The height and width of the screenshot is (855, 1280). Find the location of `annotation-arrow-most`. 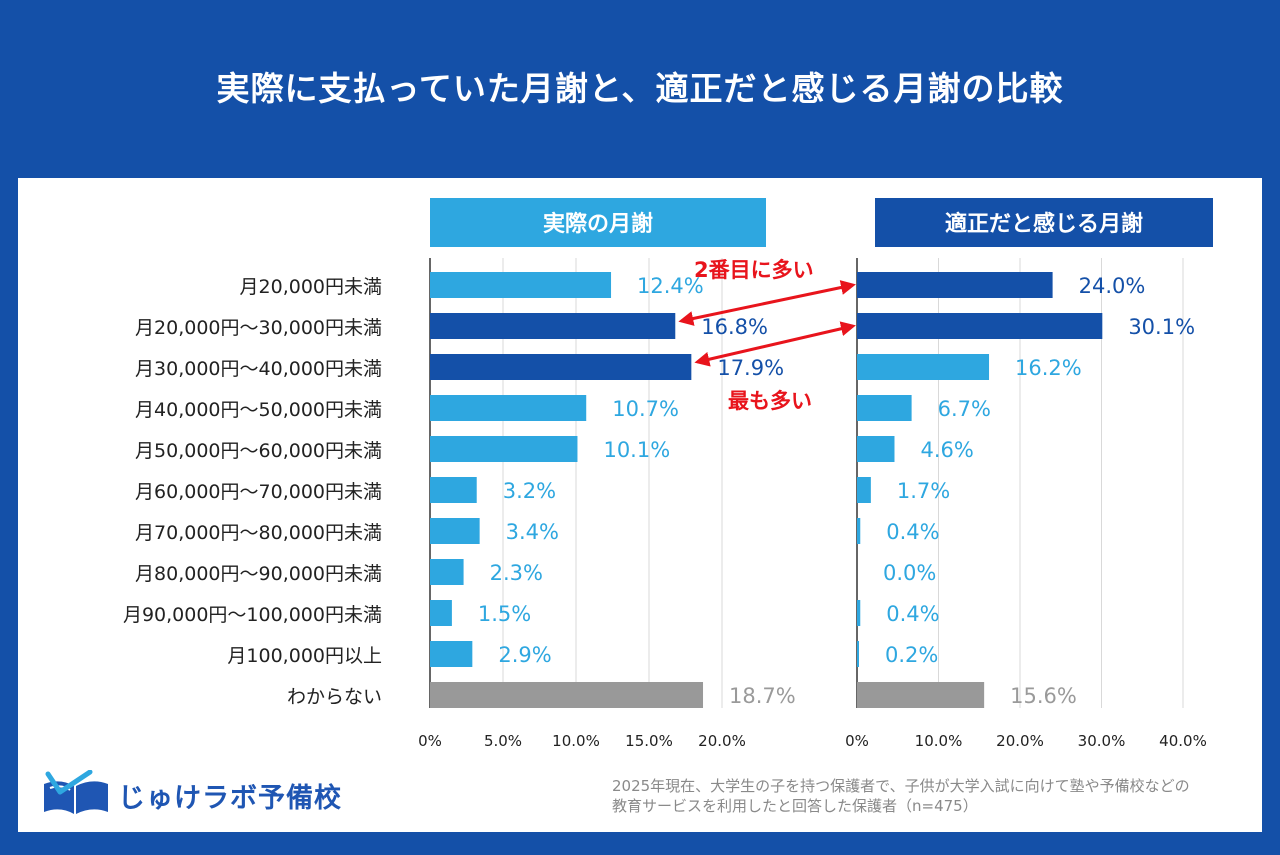

annotation-arrow-most is located at coordinates (775, 344).